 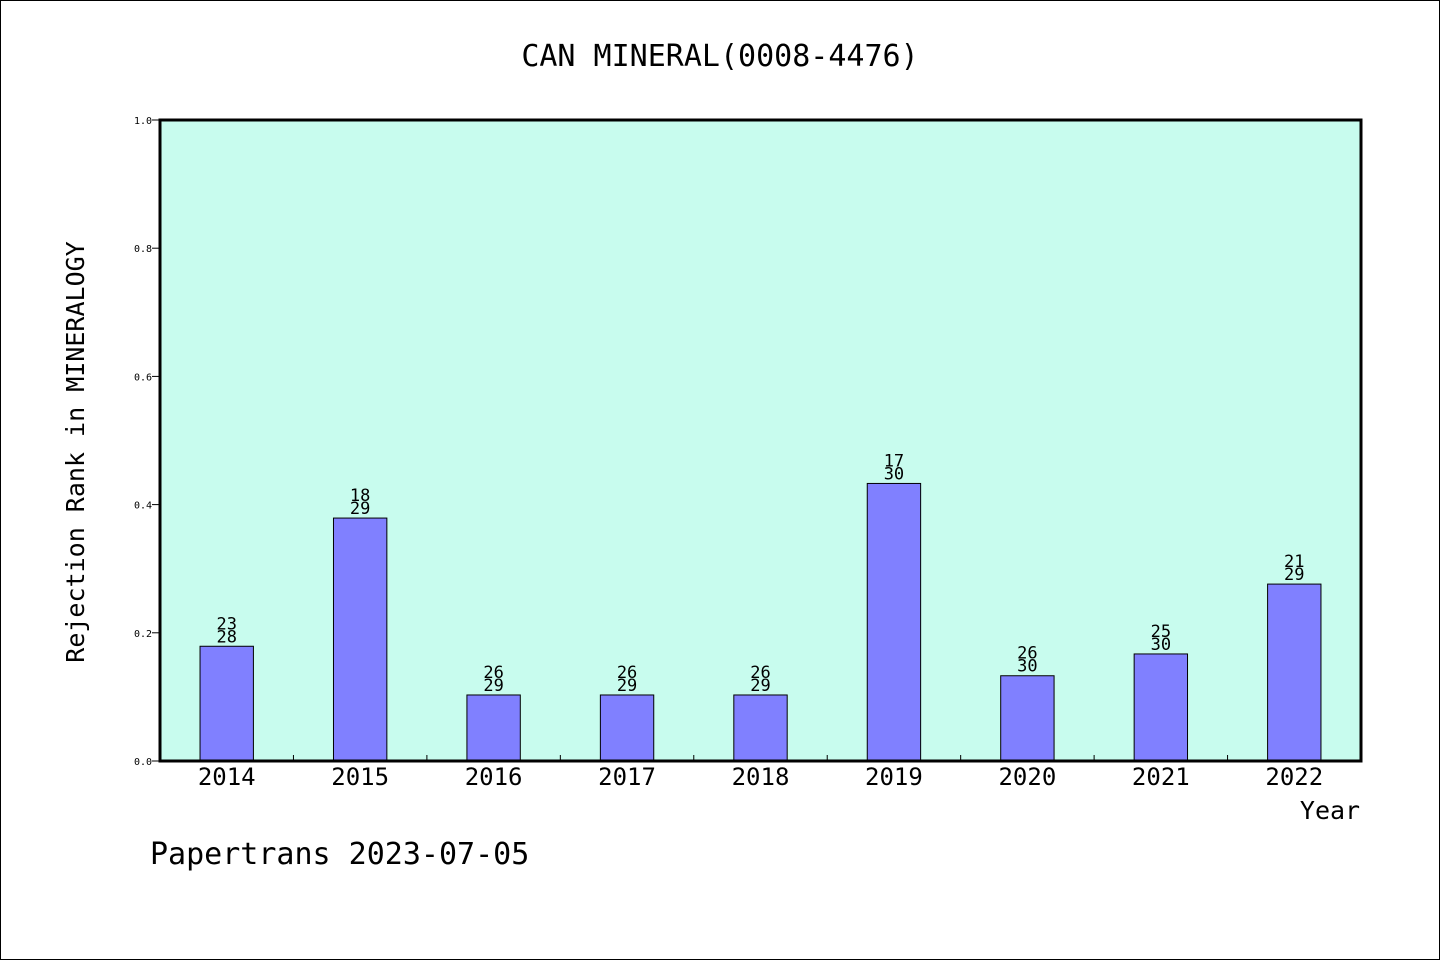 I want to click on y-axis-ticks: 0.0 0.2 0.4 0.6 0.8 1.0, so click(x=147, y=442).